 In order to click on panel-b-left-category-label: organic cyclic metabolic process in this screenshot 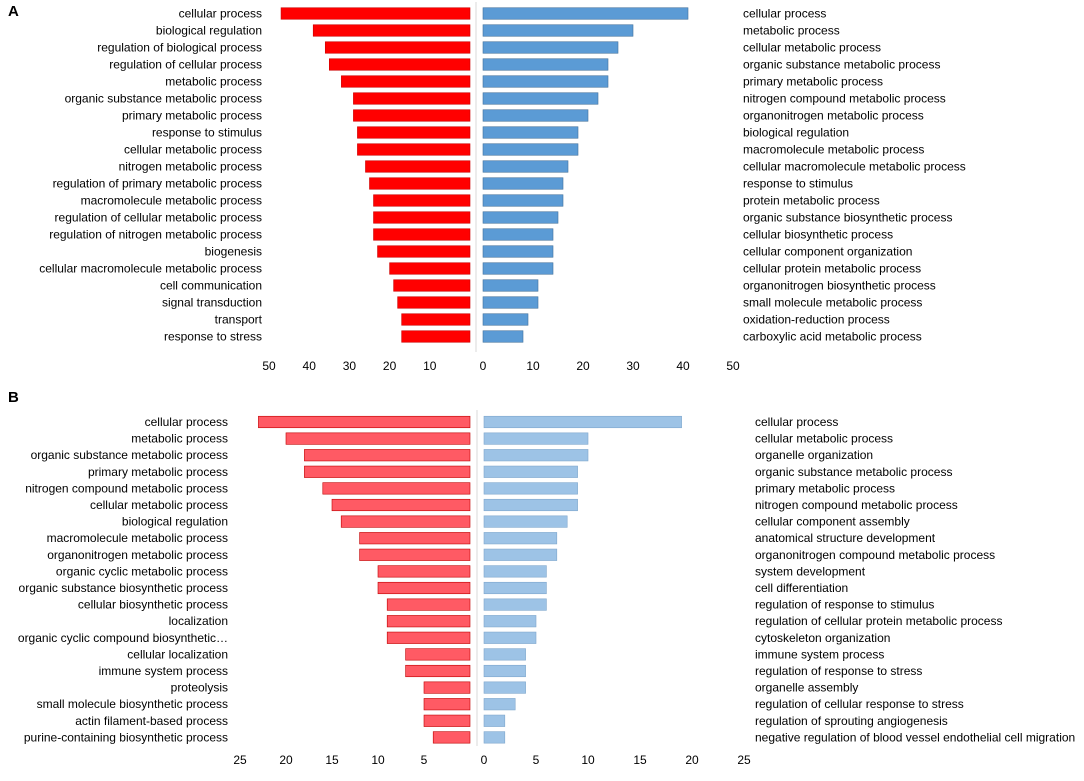, I will do `click(142, 571)`.